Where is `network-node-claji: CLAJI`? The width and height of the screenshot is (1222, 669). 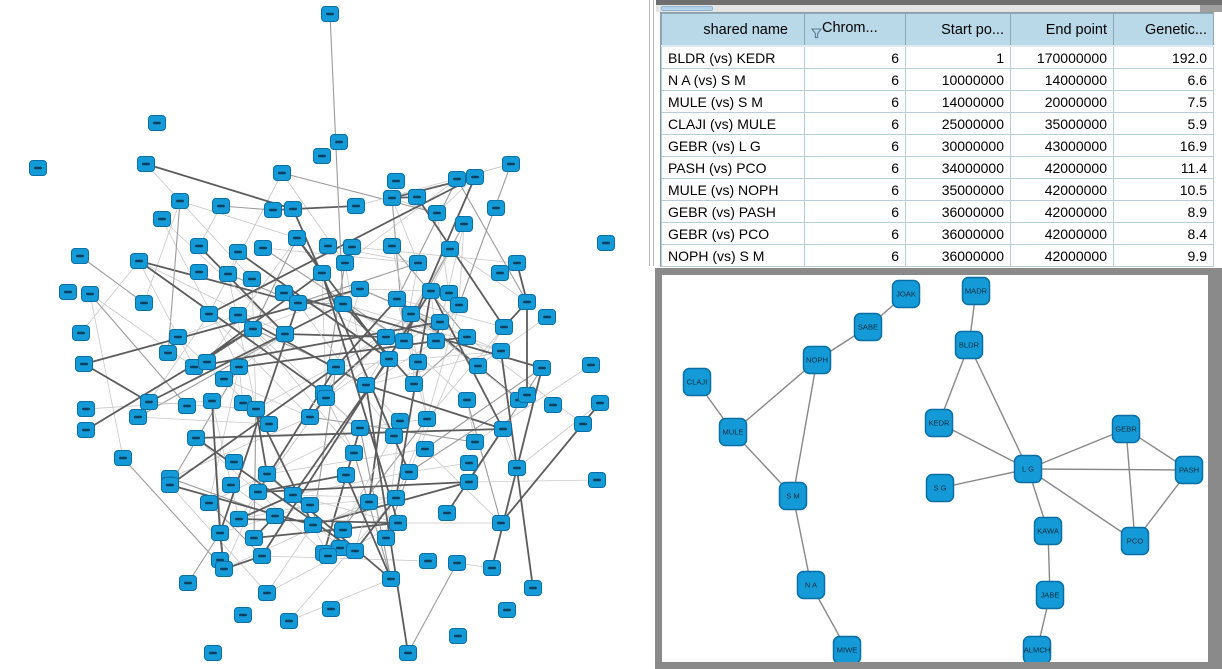
network-node-claji: CLAJI is located at coordinates (697, 382).